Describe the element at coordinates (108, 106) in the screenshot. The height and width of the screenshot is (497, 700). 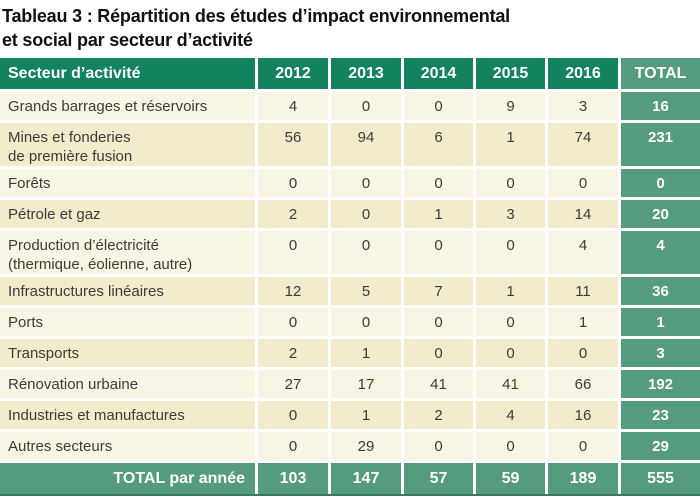
I see `sector-label: Grands barrages et réservoirs` at that location.